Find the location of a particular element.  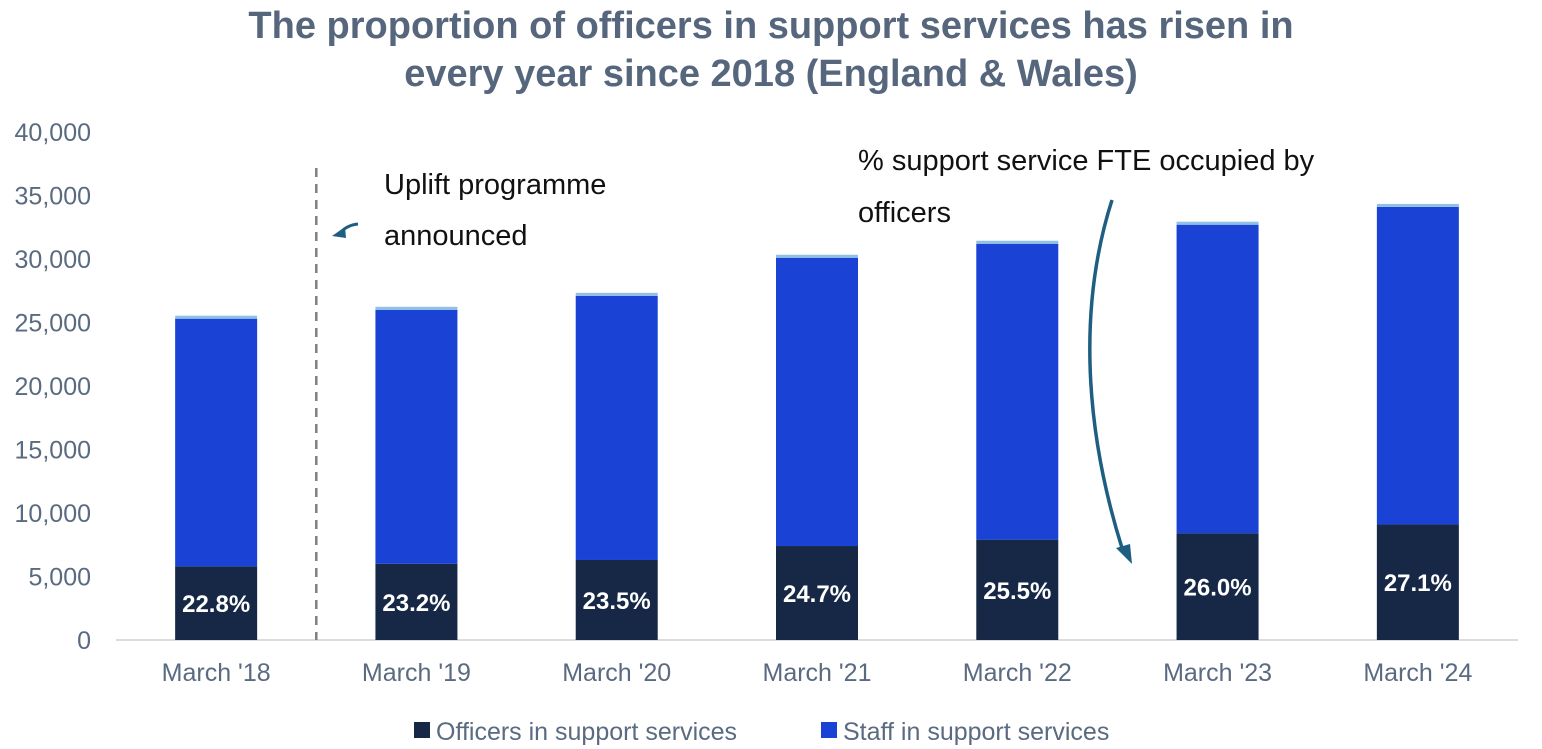

data-label: 23.5% is located at coordinates (617, 601).